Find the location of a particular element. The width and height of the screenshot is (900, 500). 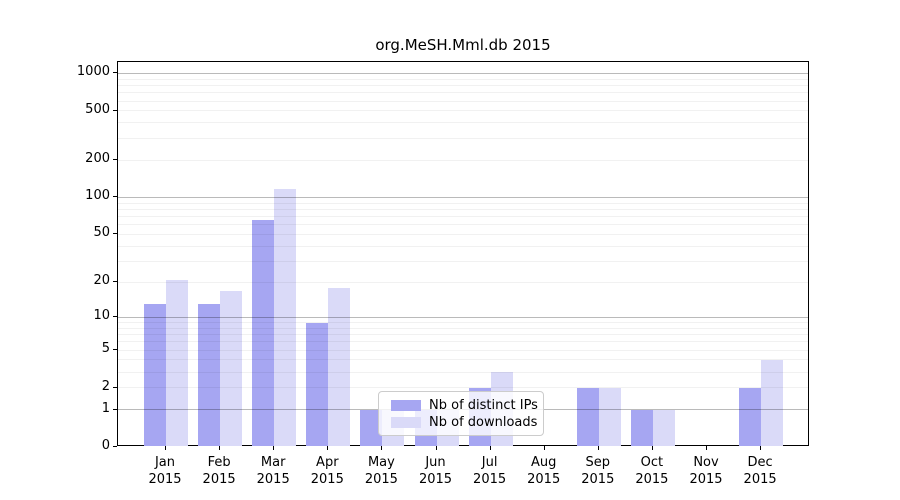

x-tick-label-may: May 2015 is located at coordinates (381, 471).